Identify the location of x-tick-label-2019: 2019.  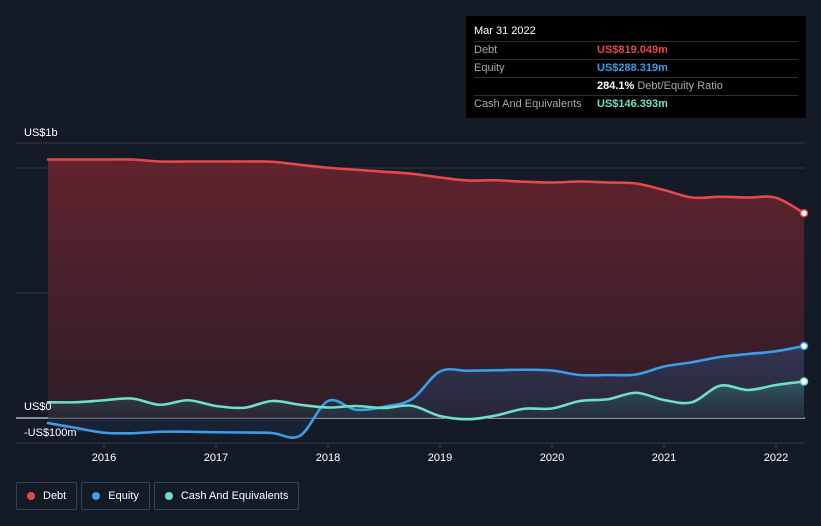
(440, 458).